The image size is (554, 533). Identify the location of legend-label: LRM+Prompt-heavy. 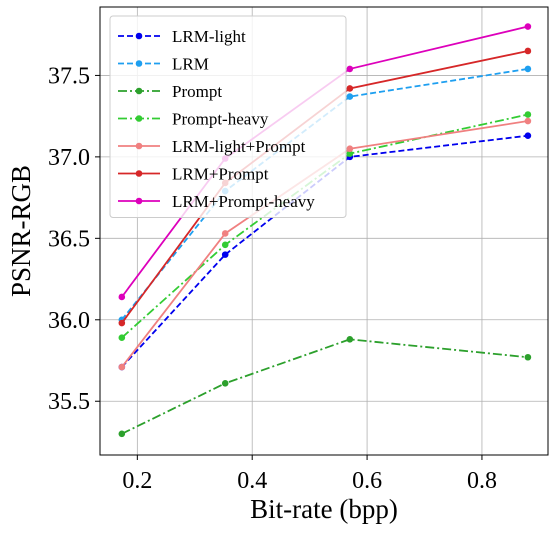
(243, 201).